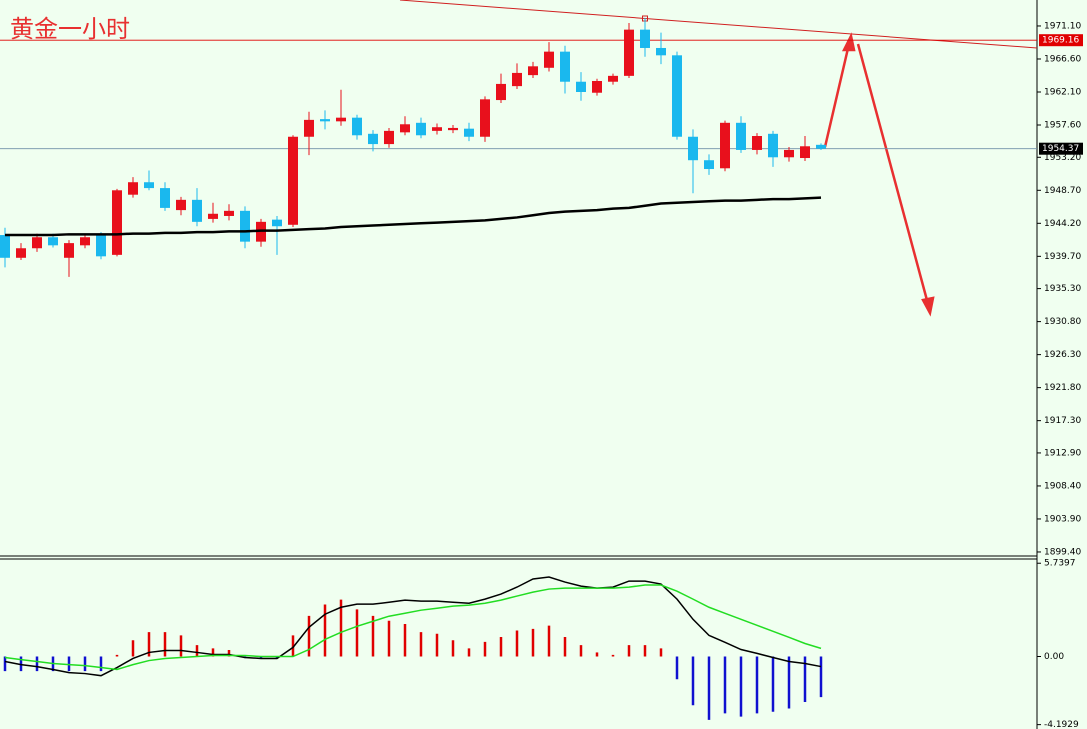 Image resolution: width=1087 pixels, height=729 pixels. Describe the element at coordinates (837, 95) in the screenshot. I see `arrow-up` at that location.